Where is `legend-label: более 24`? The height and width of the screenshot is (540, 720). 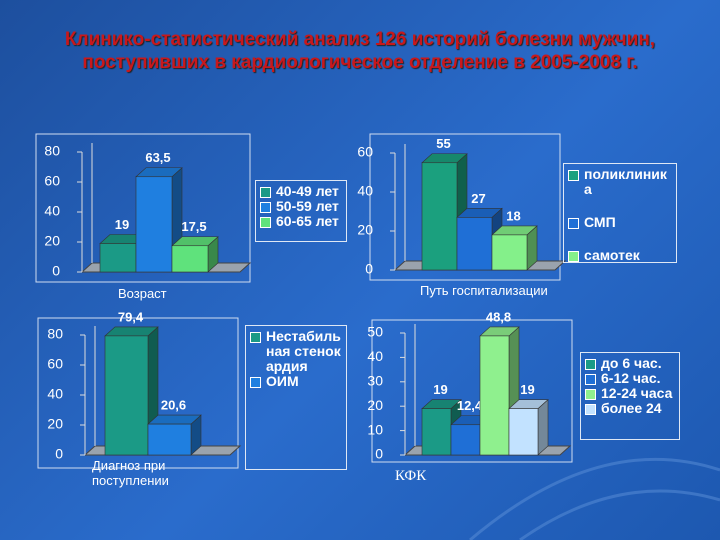
legend-label: более 24 is located at coordinates (631, 408).